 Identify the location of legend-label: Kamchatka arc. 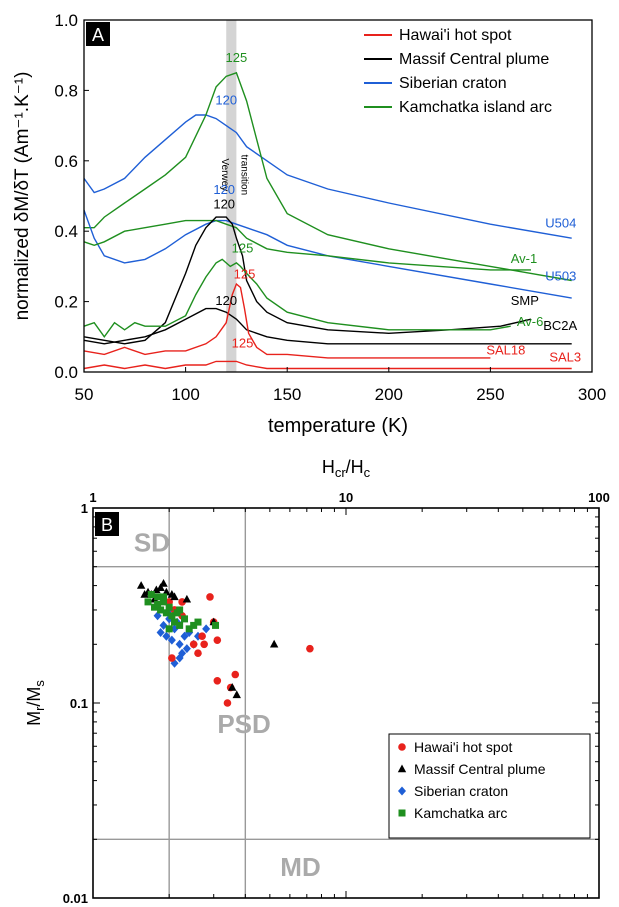
(460, 813).